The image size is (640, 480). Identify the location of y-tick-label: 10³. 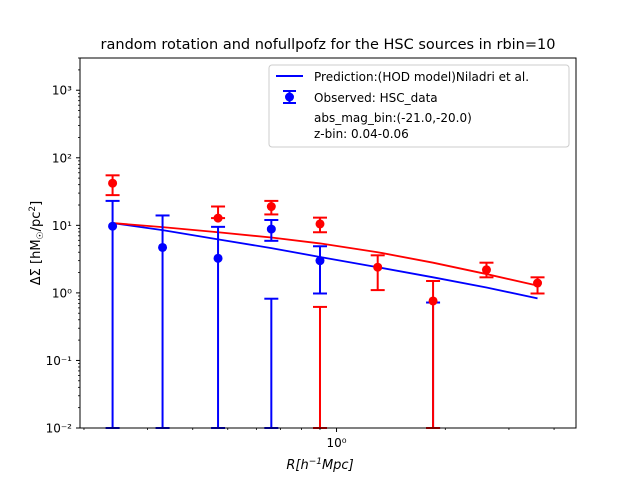
(62, 91).